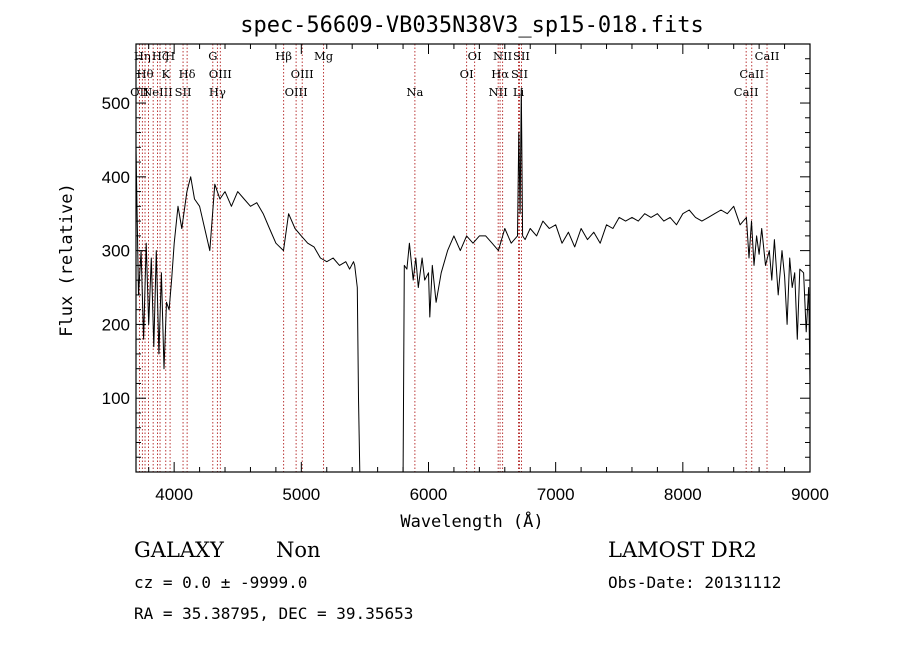 This screenshot has width=900, height=649. I want to click on object-subclass: Non, so click(298, 550).